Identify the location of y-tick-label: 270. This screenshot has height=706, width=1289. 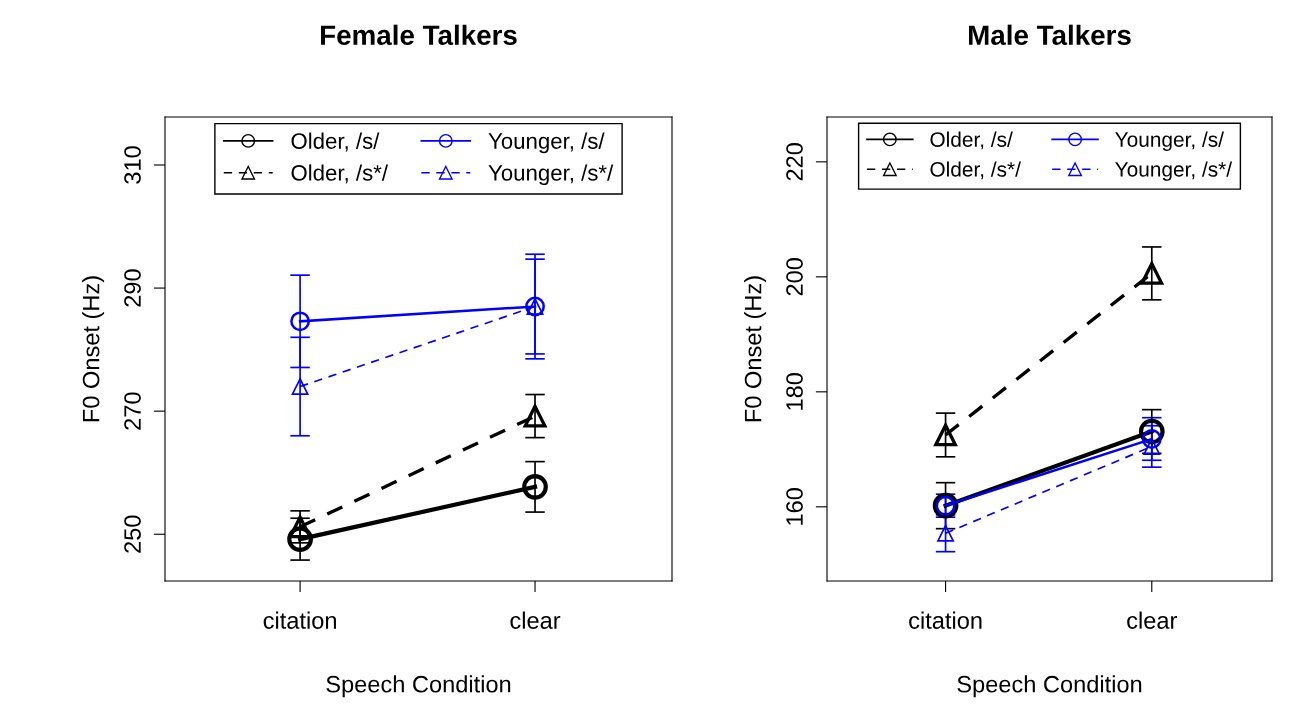
(132, 411).